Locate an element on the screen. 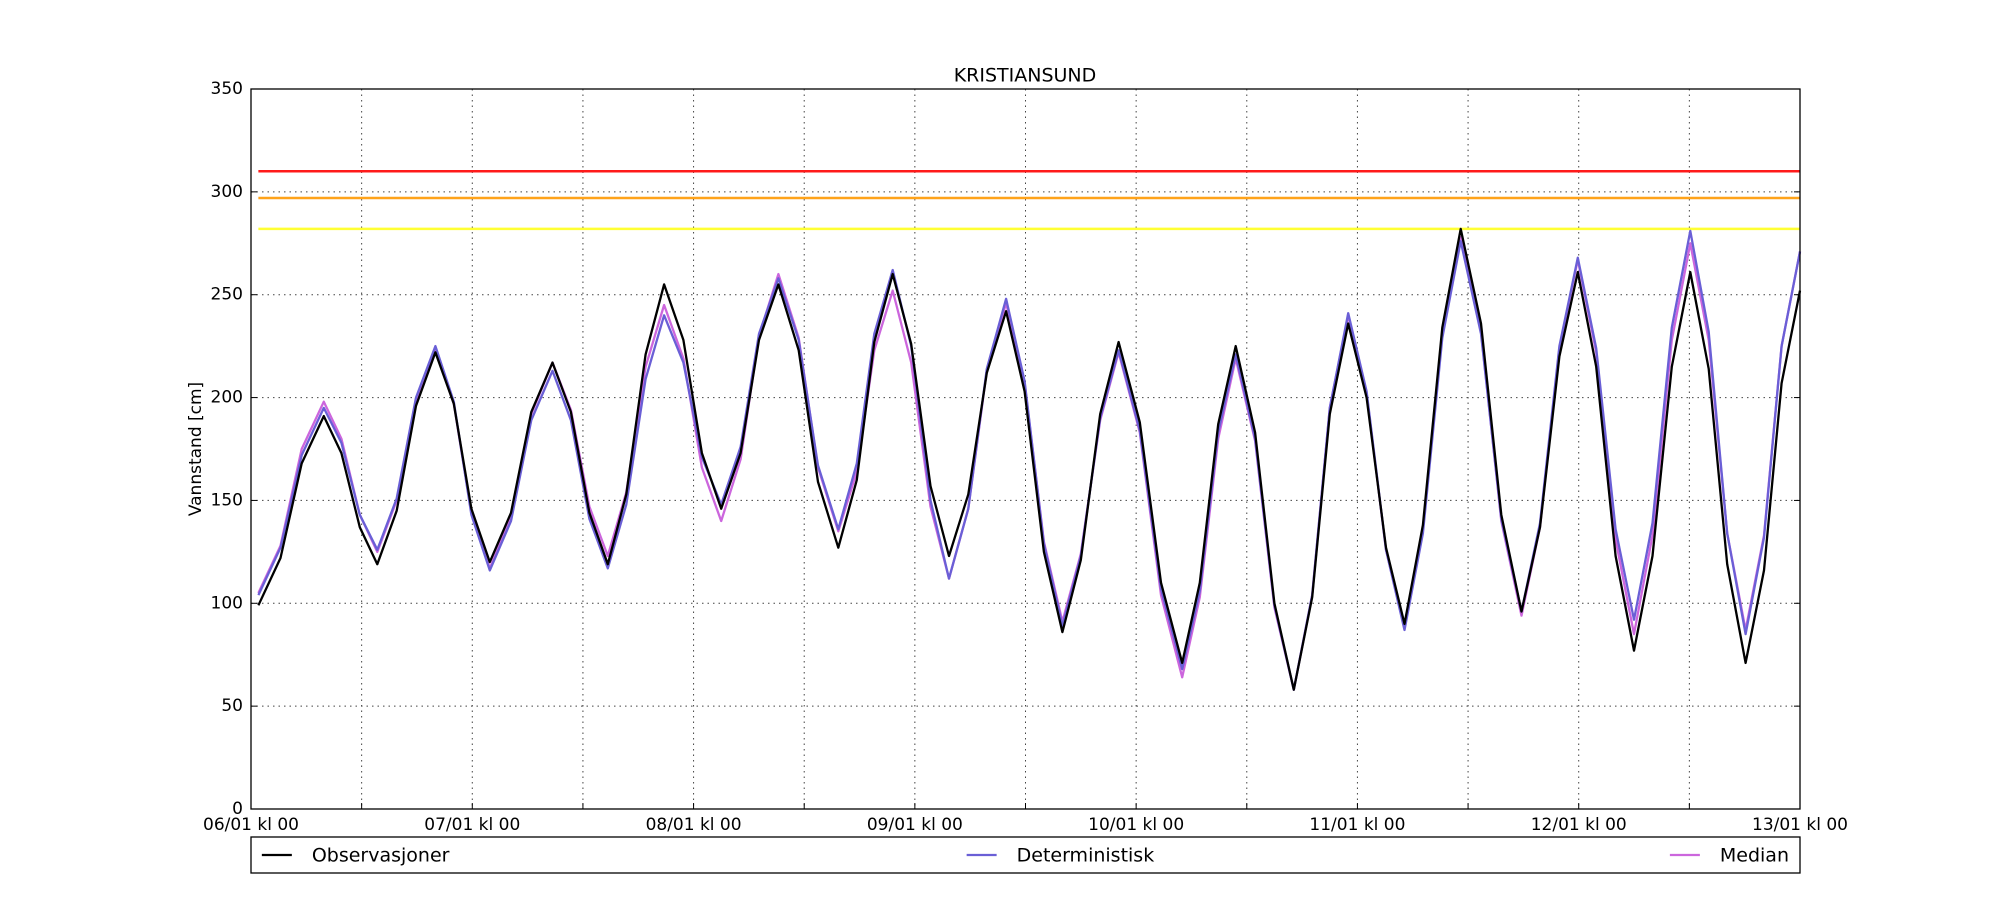 The height and width of the screenshot is (900, 2000). y-tick-label: 100 is located at coordinates (227, 603).